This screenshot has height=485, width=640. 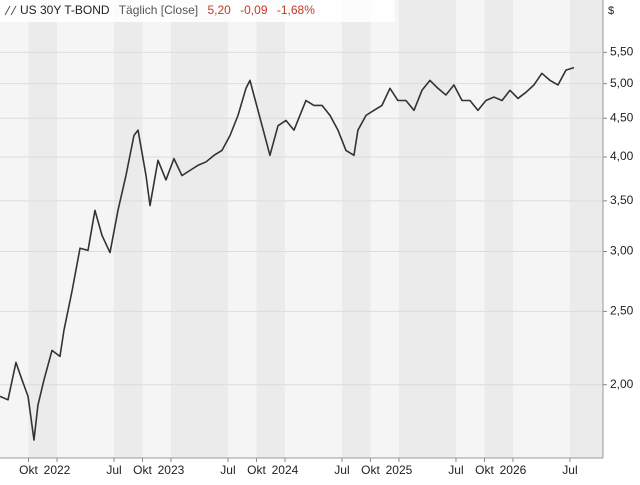 I want to click on header-box, so click(x=197, y=11).